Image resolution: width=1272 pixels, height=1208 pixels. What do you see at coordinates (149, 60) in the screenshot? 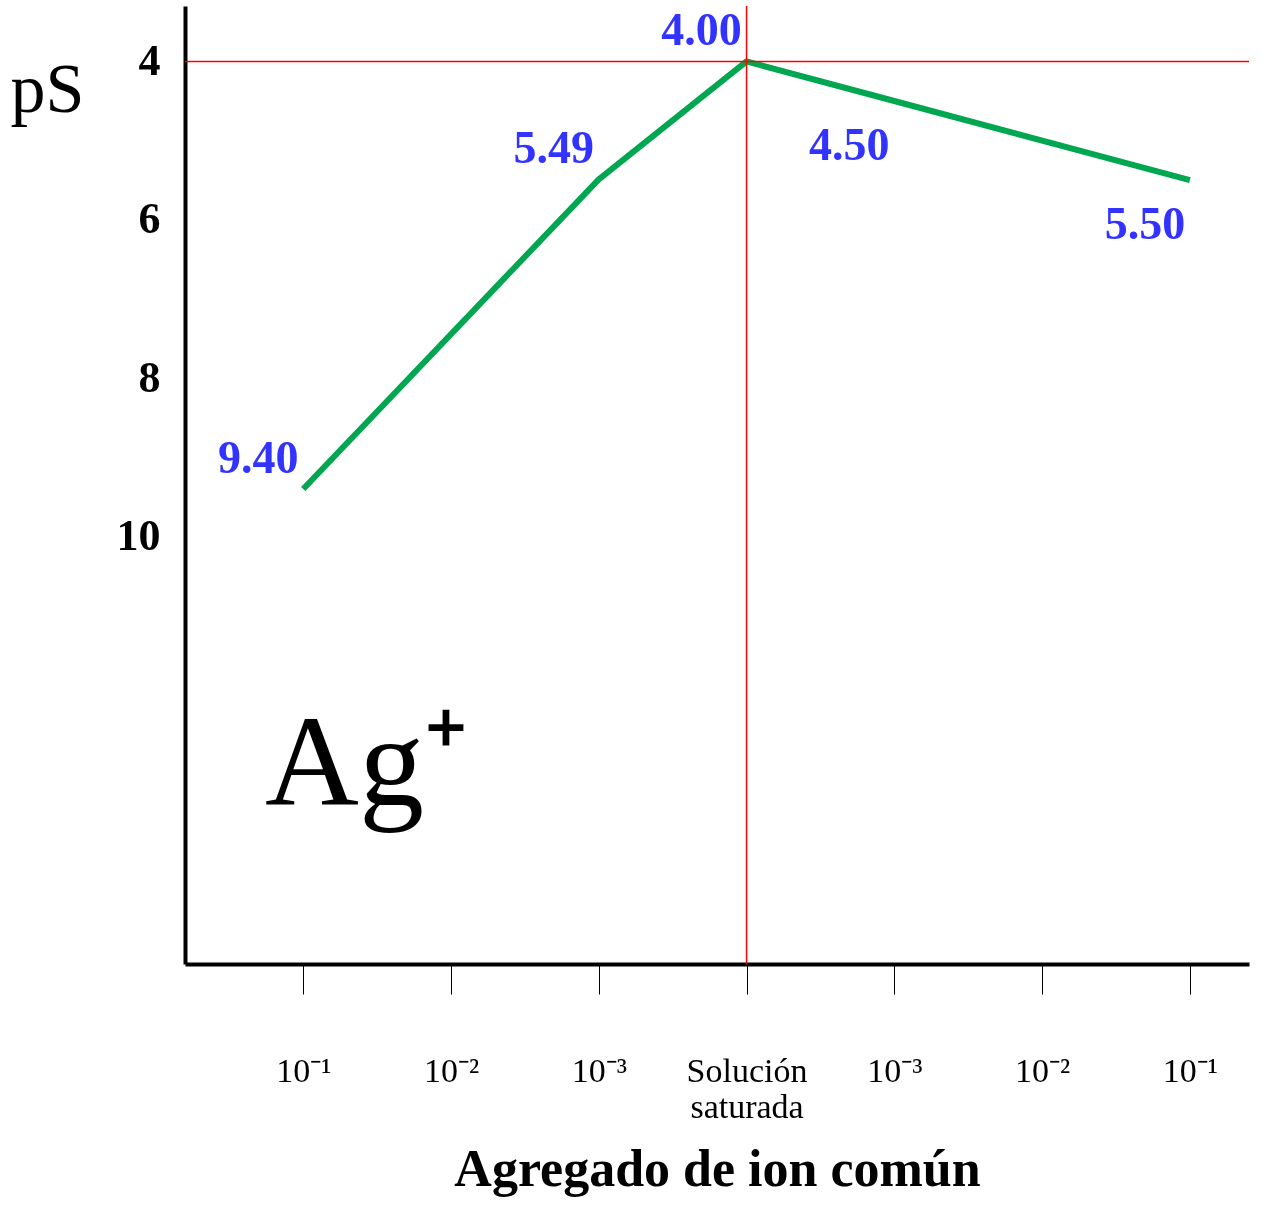
I see `y-tick-label: 4` at bounding box center [149, 60].